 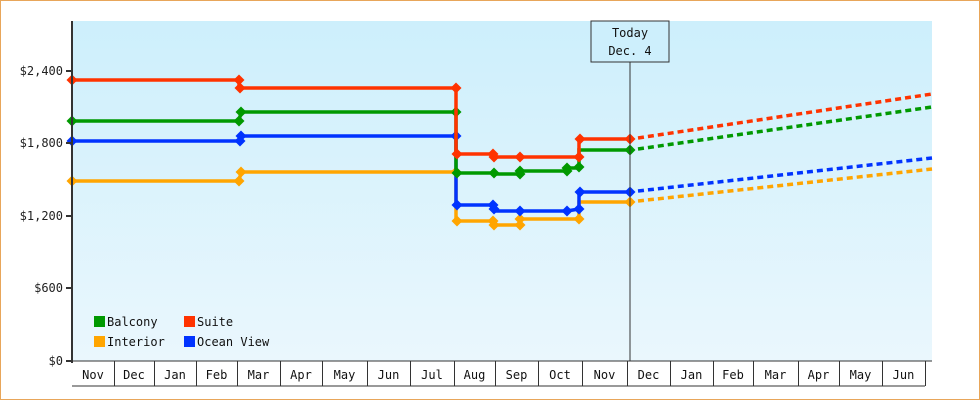 I want to click on y-tick-label: $1,800, so click(x=41, y=143).